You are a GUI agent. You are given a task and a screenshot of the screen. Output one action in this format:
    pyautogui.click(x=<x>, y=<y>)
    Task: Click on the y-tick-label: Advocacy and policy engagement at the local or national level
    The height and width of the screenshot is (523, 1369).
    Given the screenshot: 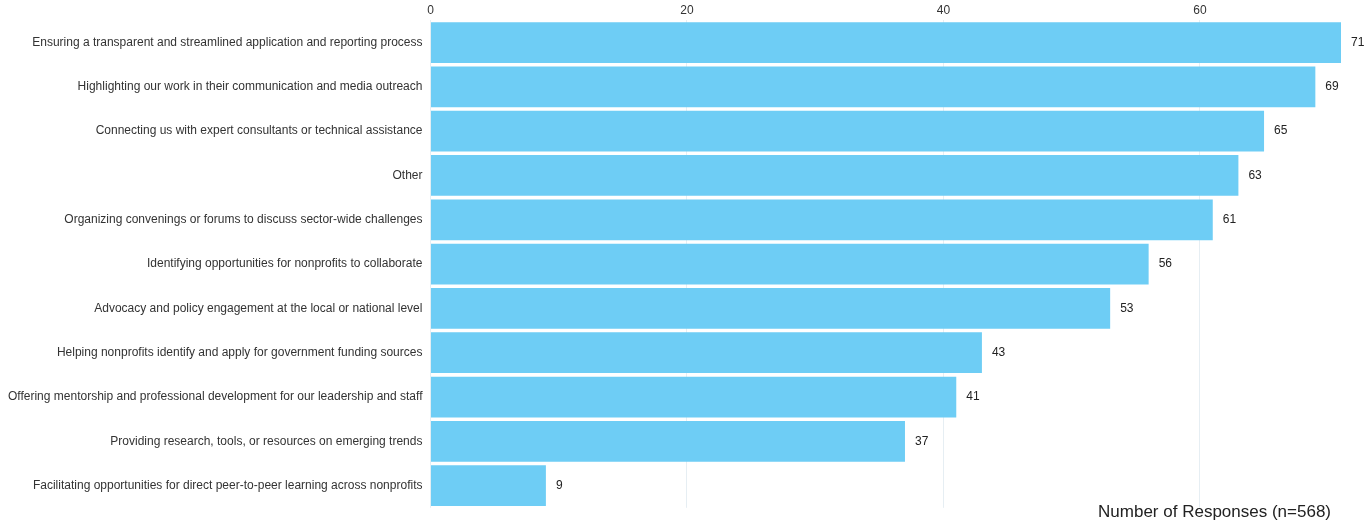 What is the action you would take?
    pyautogui.click(x=258, y=307)
    